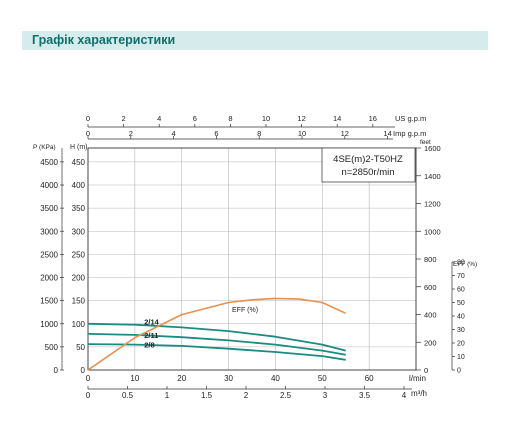  I want to click on head-tick-label: 350, so click(79, 208).